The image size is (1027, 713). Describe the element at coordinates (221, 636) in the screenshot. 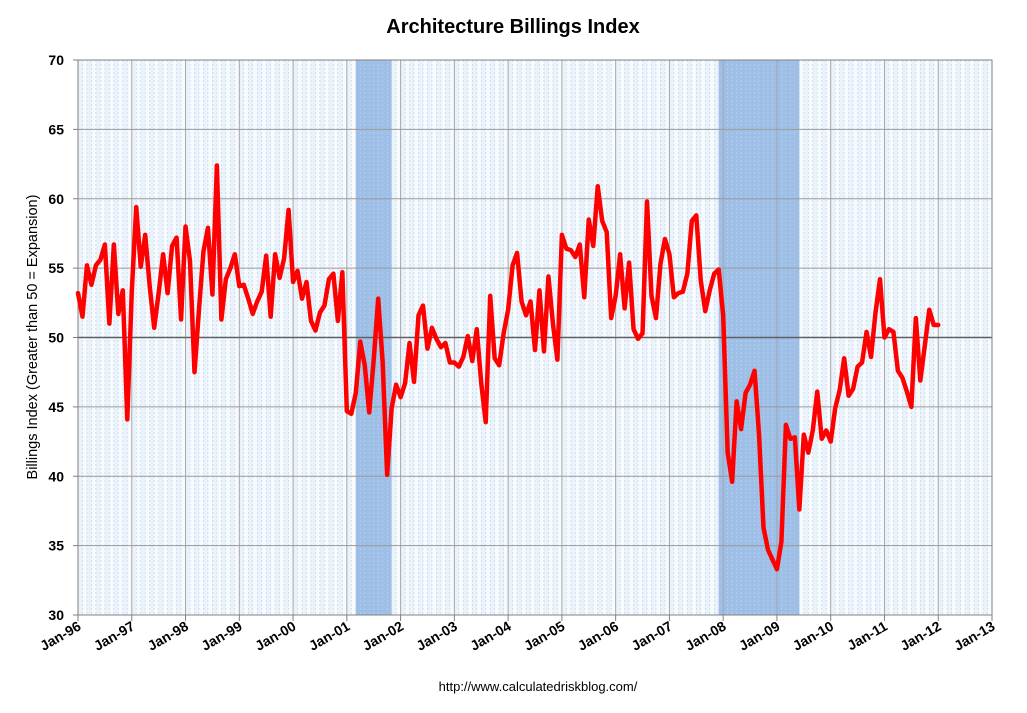

I see `x-tick-label: Jan-99` at that location.